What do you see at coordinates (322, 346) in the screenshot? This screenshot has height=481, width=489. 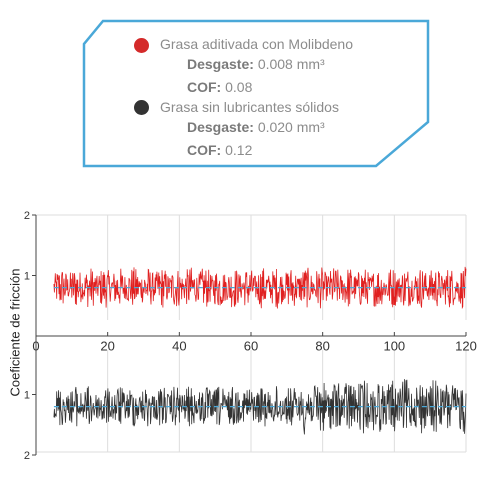 I see `x-tick-label: 80` at bounding box center [322, 346].